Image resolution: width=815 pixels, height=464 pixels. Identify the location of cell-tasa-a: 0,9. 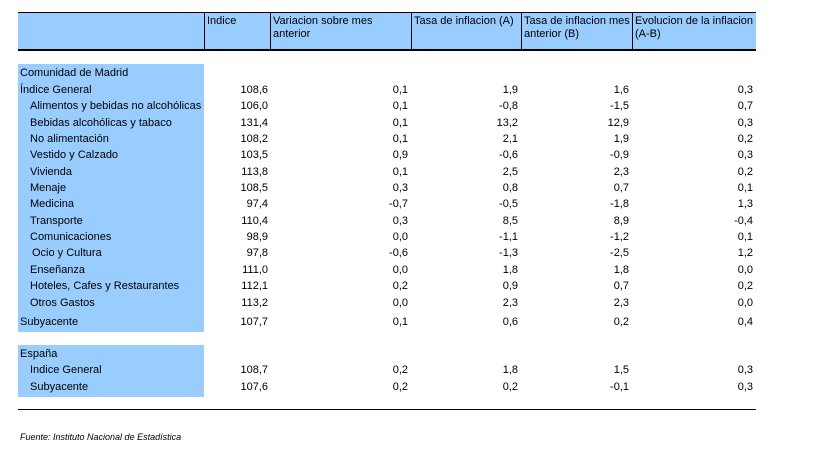
(510, 286).